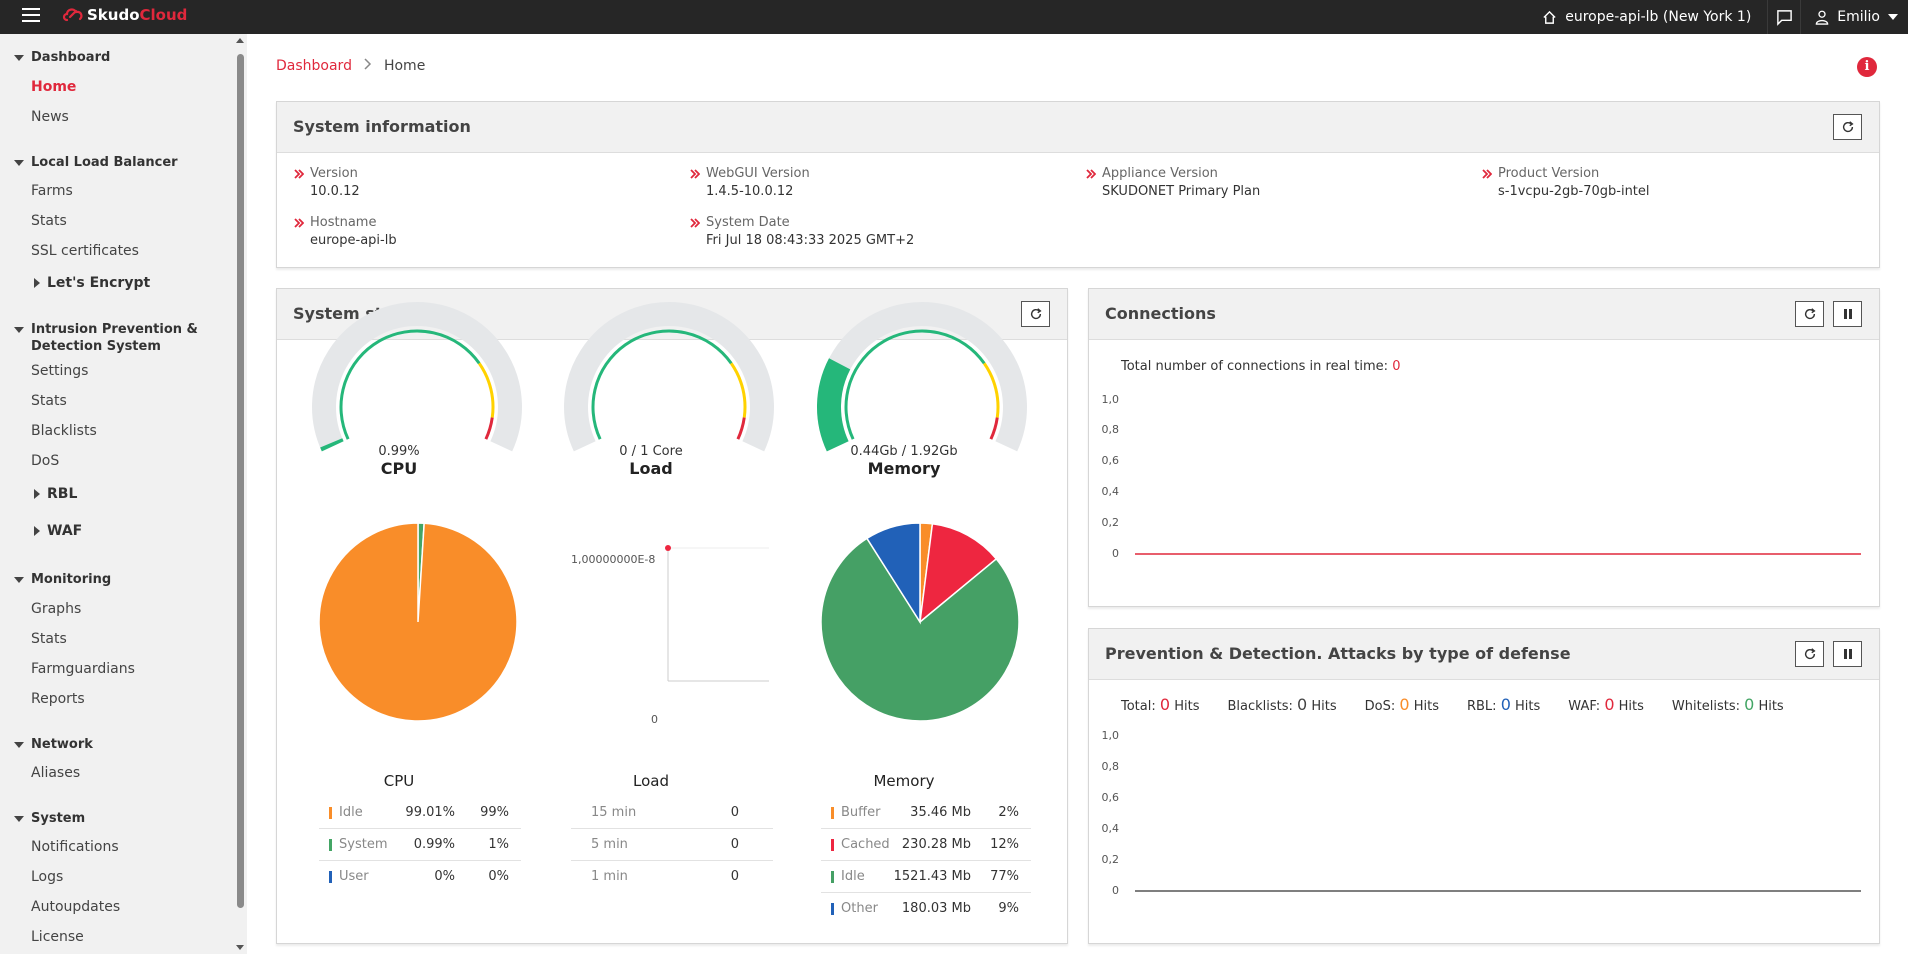 This screenshot has height=954, width=1908. I want to click on row-percent: 1%, so click(498, 844).